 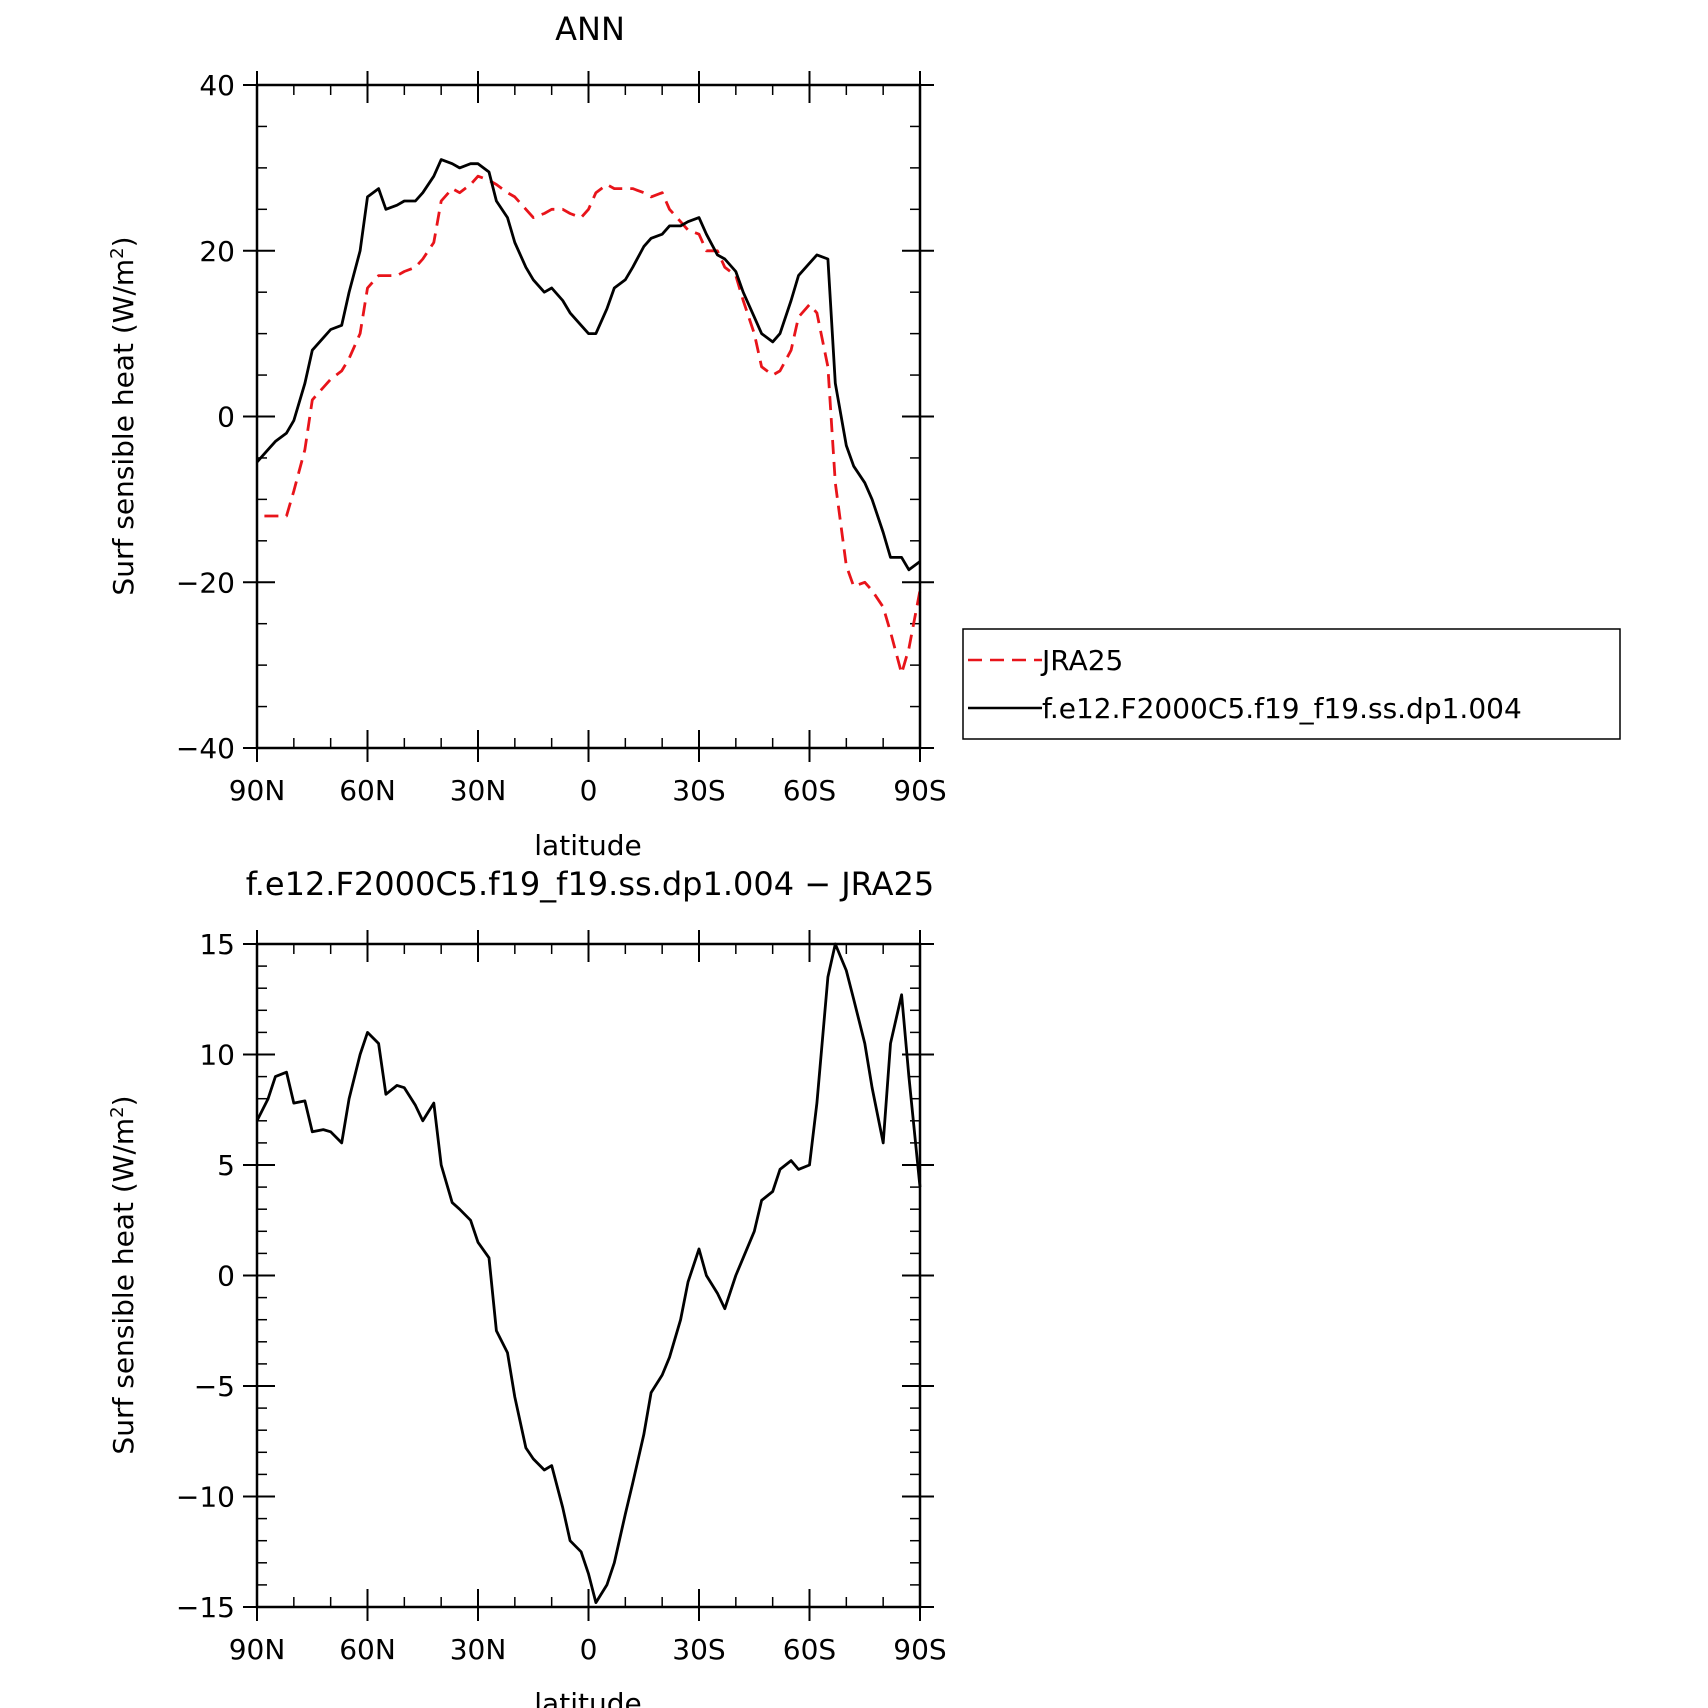 What do you see at coordinates (205, 1497) in the screenshot?
I see `bottom-y-tick-label: −10` at bounding box center [205, 1497].